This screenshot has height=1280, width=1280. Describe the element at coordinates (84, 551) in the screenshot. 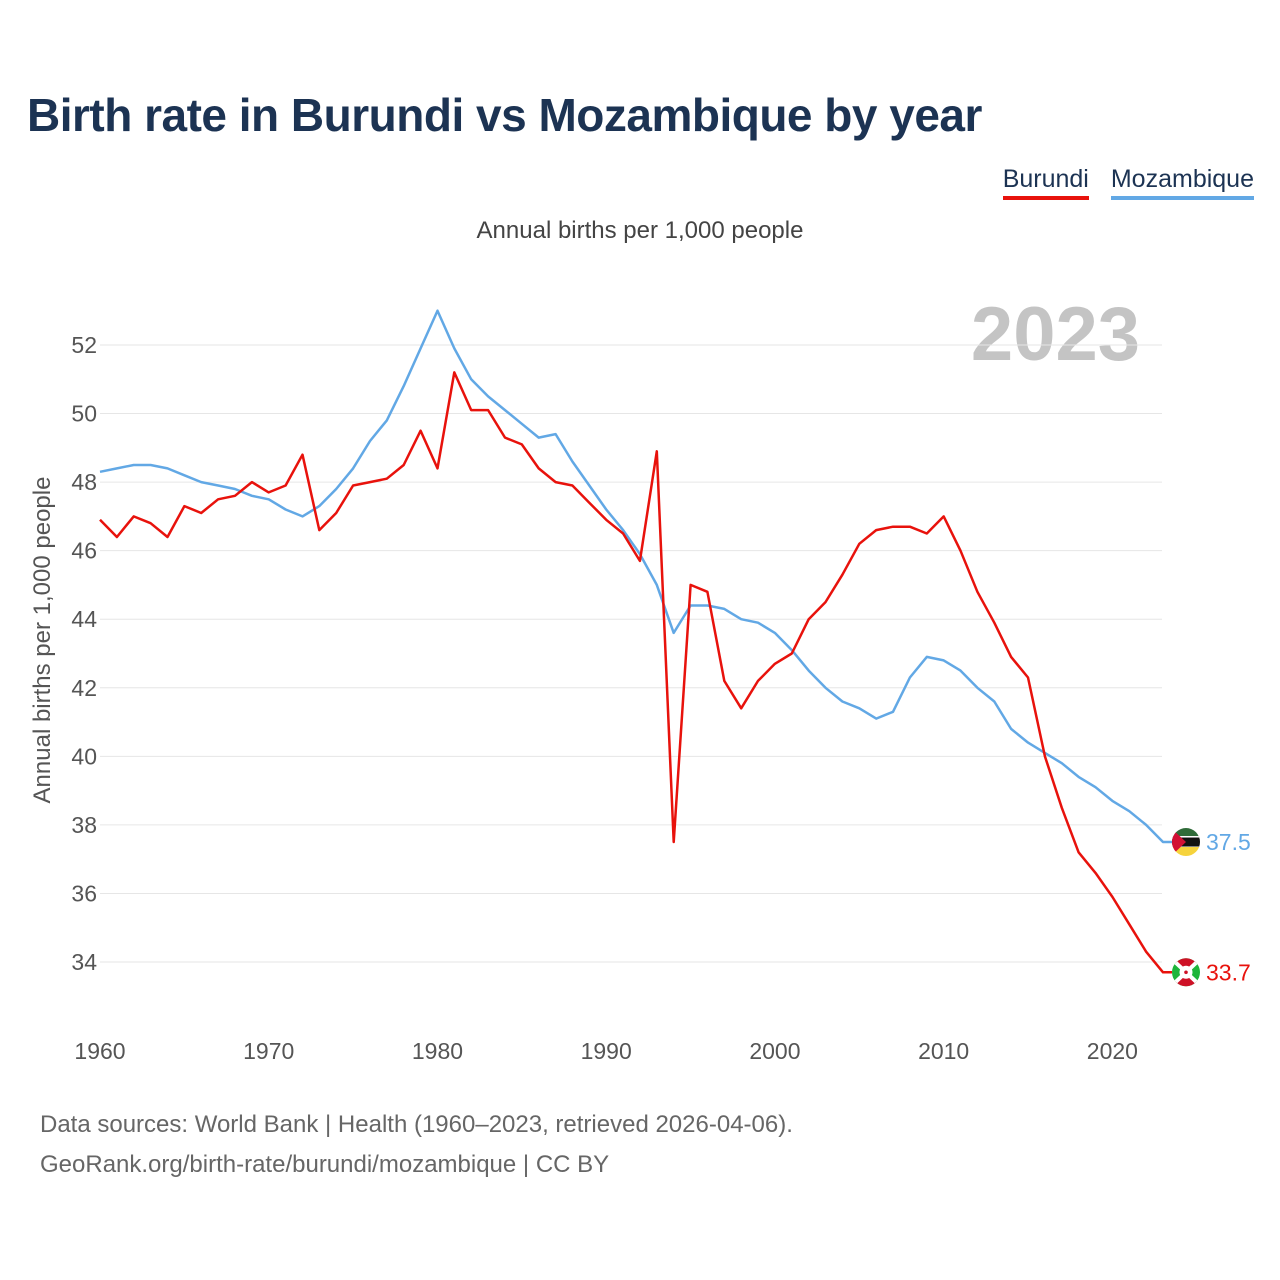

I see `y-tick-label: 46` at that location.